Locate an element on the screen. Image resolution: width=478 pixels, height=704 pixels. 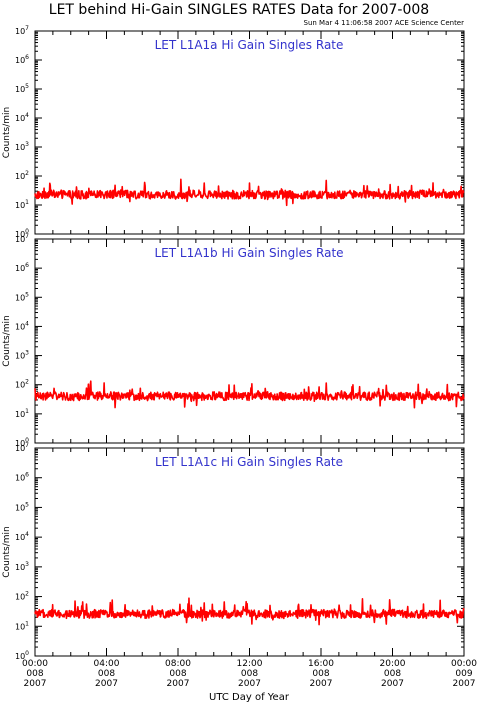
x-tick-label-time: 16:00 is located at coordinates (321, 664).